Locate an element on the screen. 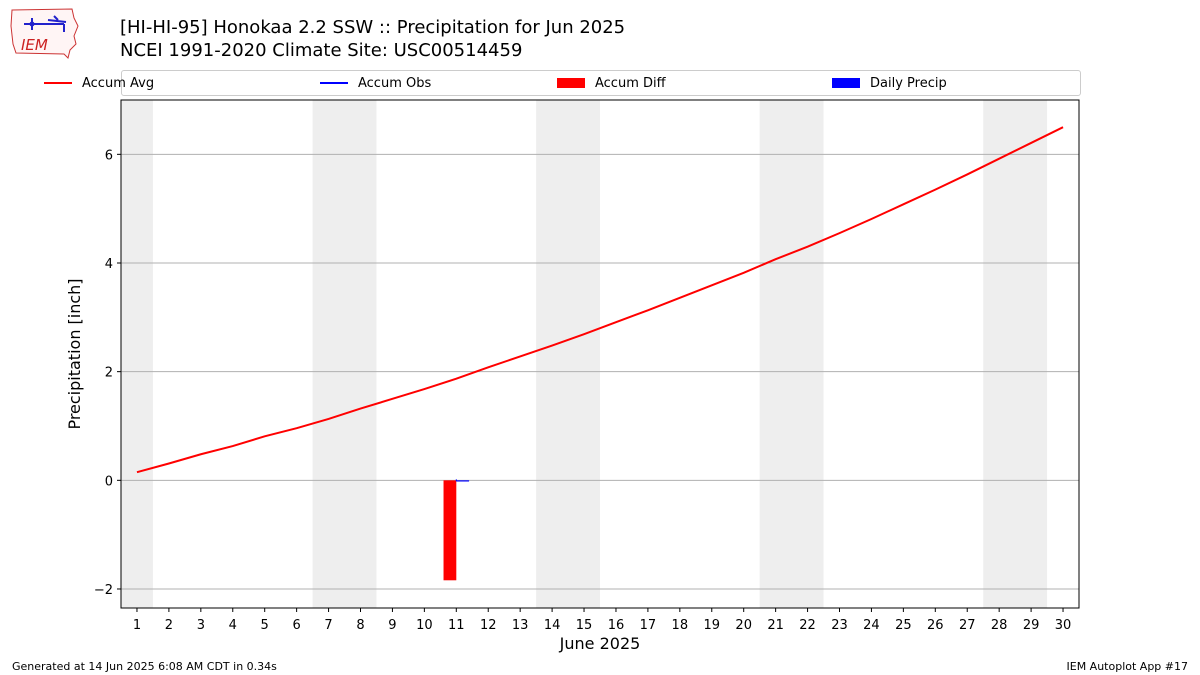 Image resolution: width=1200 pixels, height=675 pixels. x-tick-label: 19 is located at coordinates (711, 625).